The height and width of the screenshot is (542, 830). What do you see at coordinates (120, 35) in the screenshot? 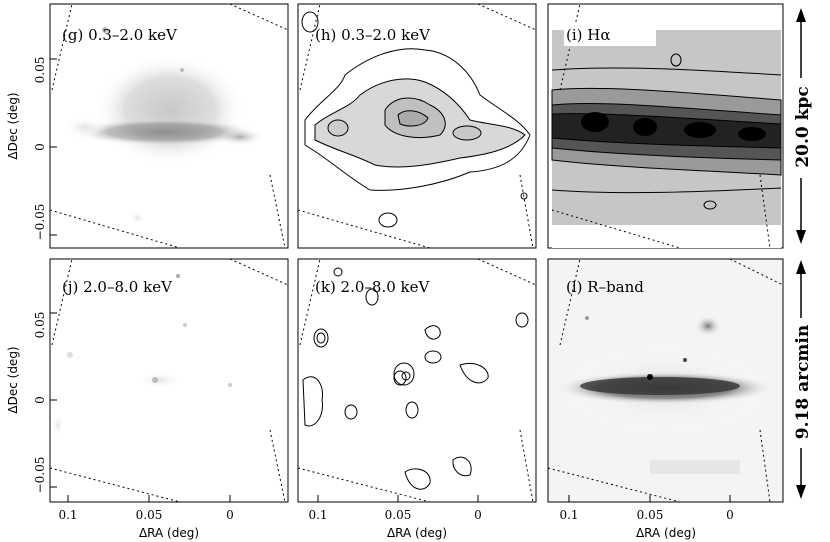
I see `panel-g-label: (g) 0.3–2.0 keV` at bounding box center [120, 35].